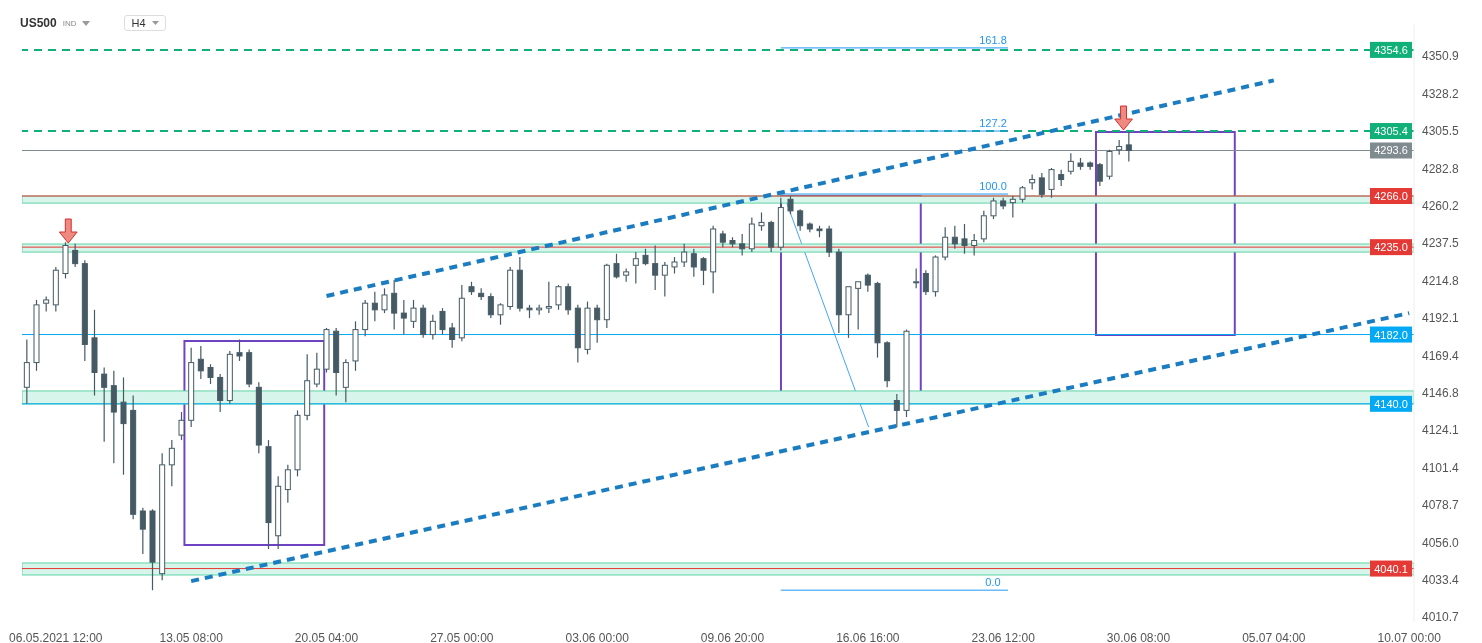 Image resolution: width=1482 pixels, height=643 pixels. What do you see at coordinates (1274, 636) in the screenshot?
I see `x-tick-label: 05.07 04:00` at bounding box center [1274, 636].